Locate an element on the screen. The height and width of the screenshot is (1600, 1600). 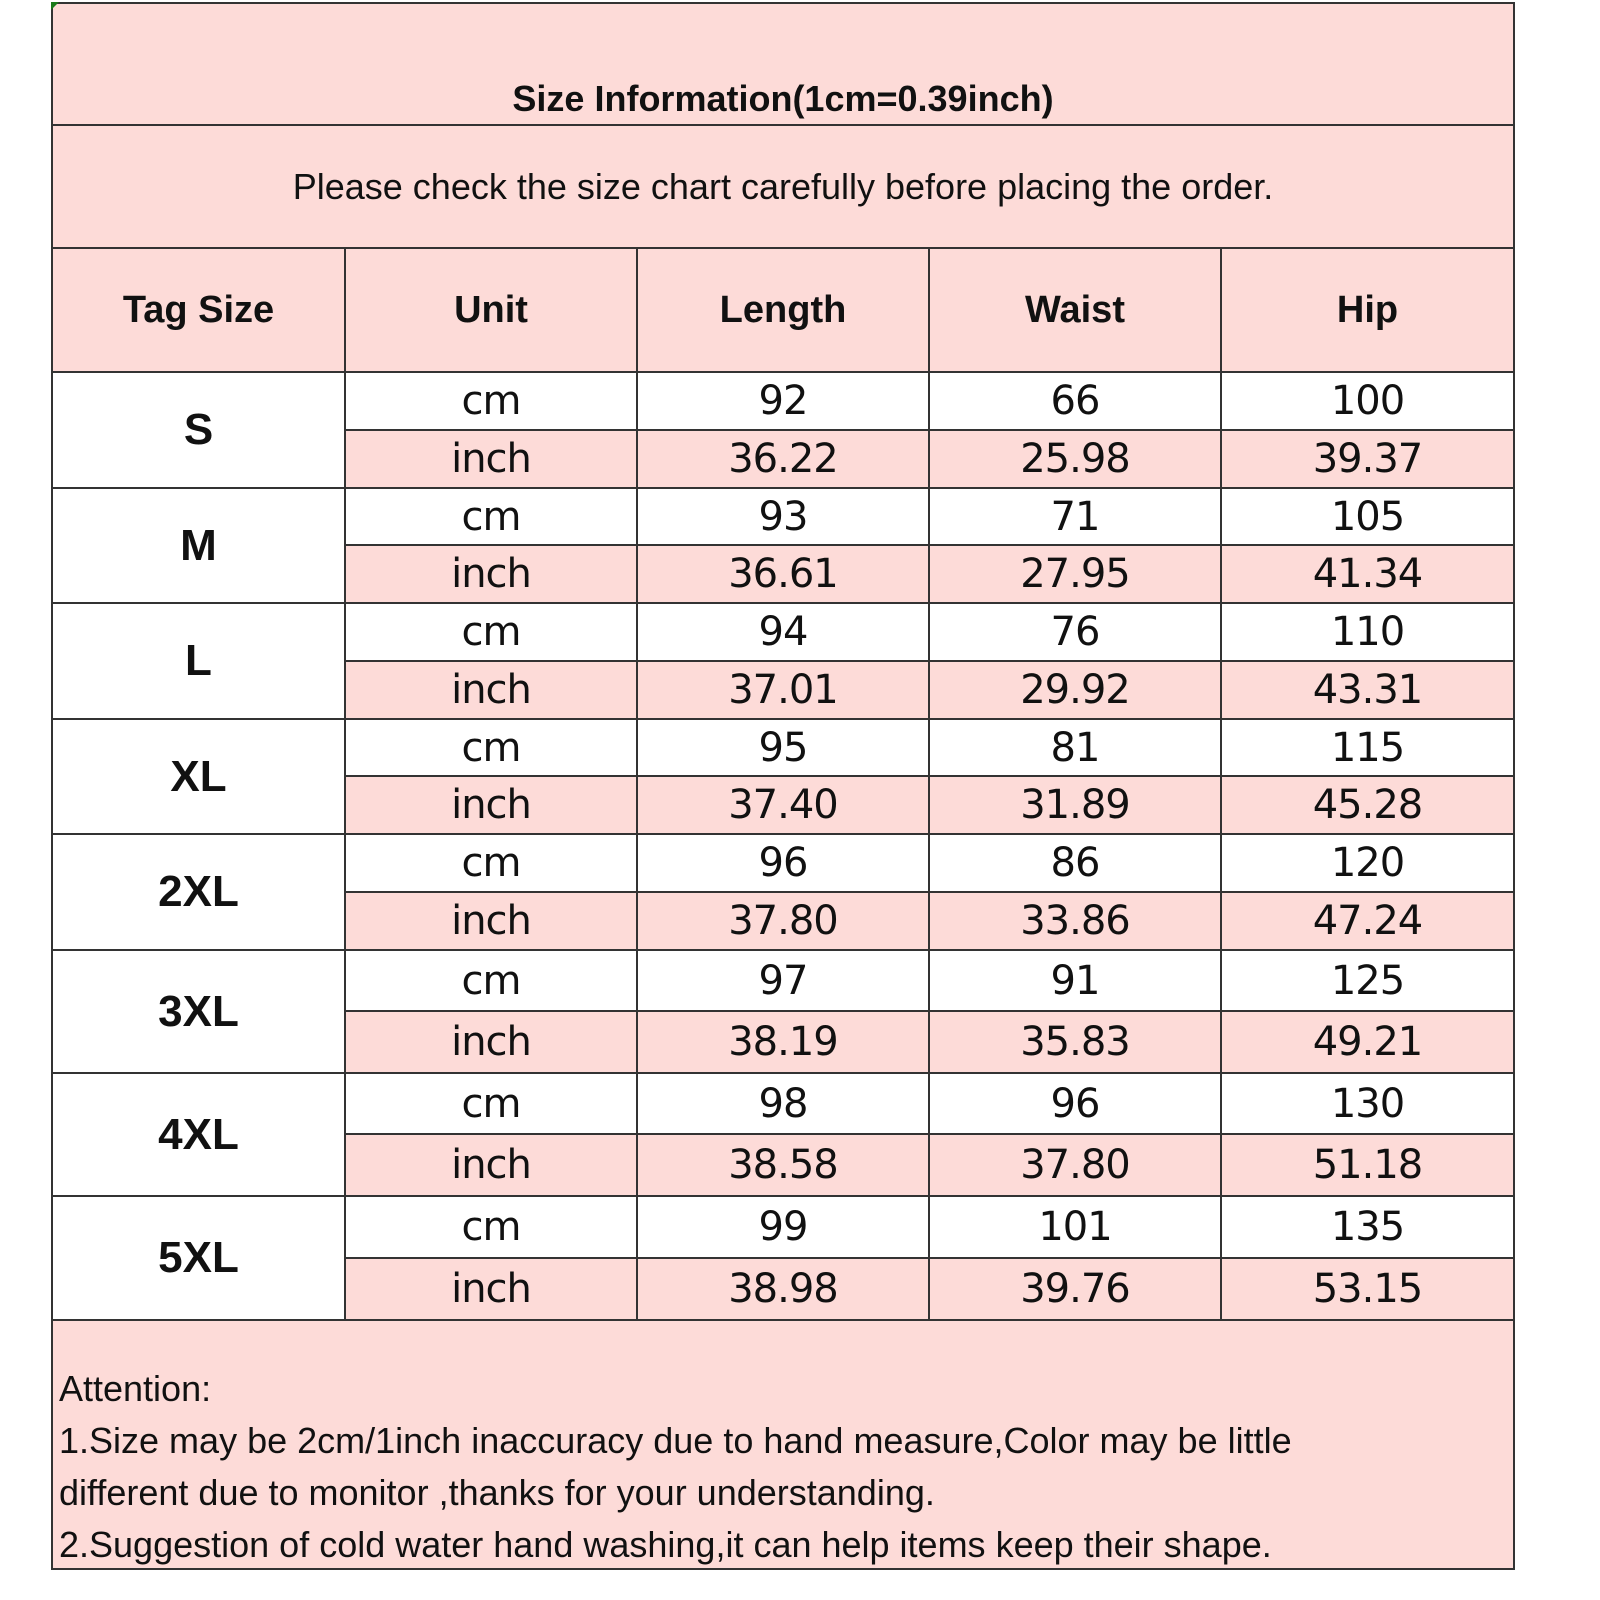
hip-cell: 110 is located at coordinates (1366, 632).